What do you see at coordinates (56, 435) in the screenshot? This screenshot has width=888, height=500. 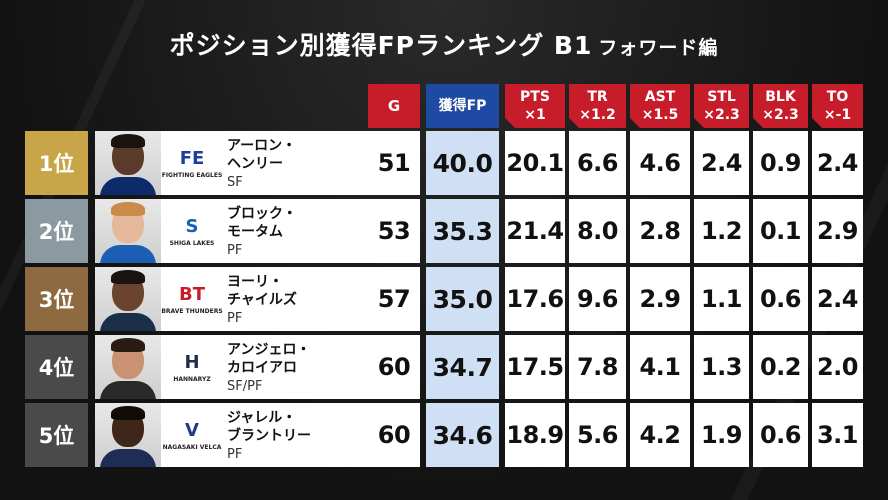 I see `rank-badge: 5位` at bounding box center [56, 435].